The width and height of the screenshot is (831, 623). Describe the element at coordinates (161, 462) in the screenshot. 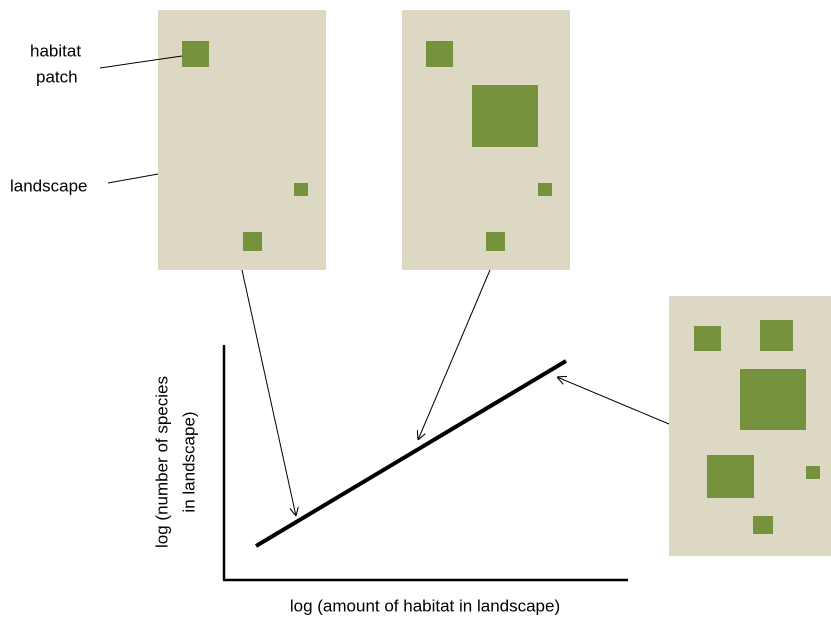

I see `y-axis-label-line: log (number of species` at that location.